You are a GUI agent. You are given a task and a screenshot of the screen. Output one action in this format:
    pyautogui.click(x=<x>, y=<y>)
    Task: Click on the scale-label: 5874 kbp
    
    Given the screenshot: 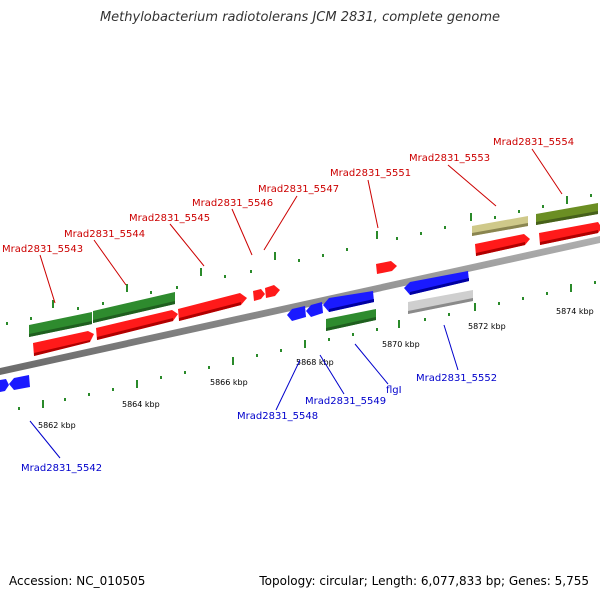 What is the action you would take?
    pyautogui.click(x=575, y=311)
    